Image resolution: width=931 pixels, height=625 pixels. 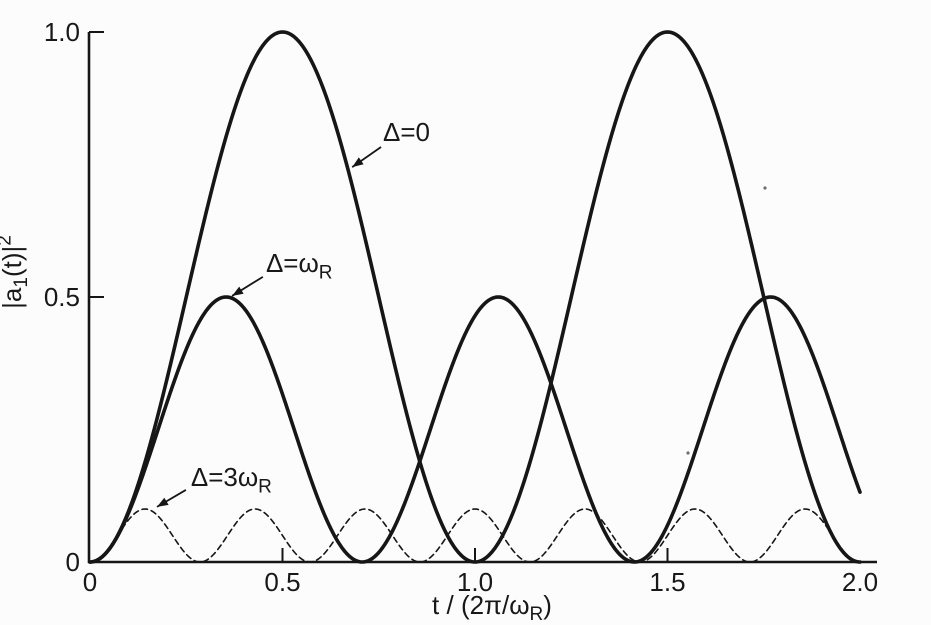 I want to click on label-delta-0: Δ=0, so click(x=406, y=132).